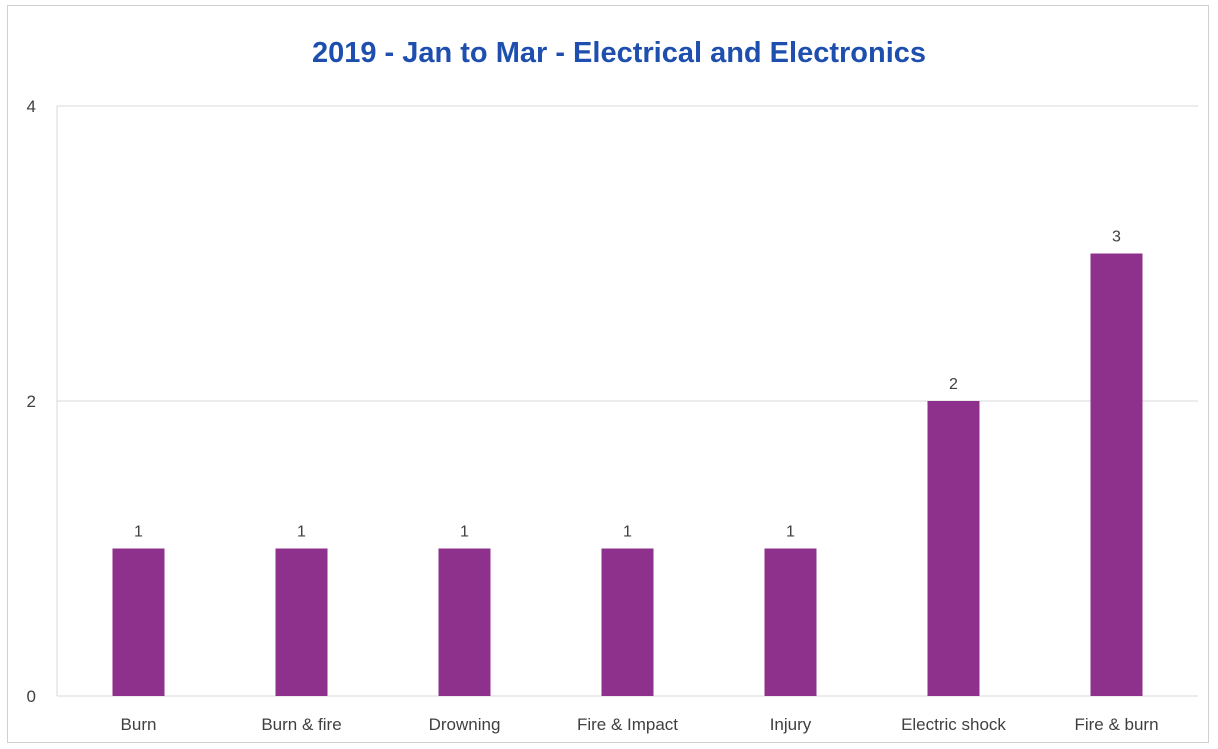 The height and width of the screenshot is (749, 1218). What do you see at coordinates (1116, 237) in the screenshot?
I see `data-label: 3` at bounding box center [1116, 237].